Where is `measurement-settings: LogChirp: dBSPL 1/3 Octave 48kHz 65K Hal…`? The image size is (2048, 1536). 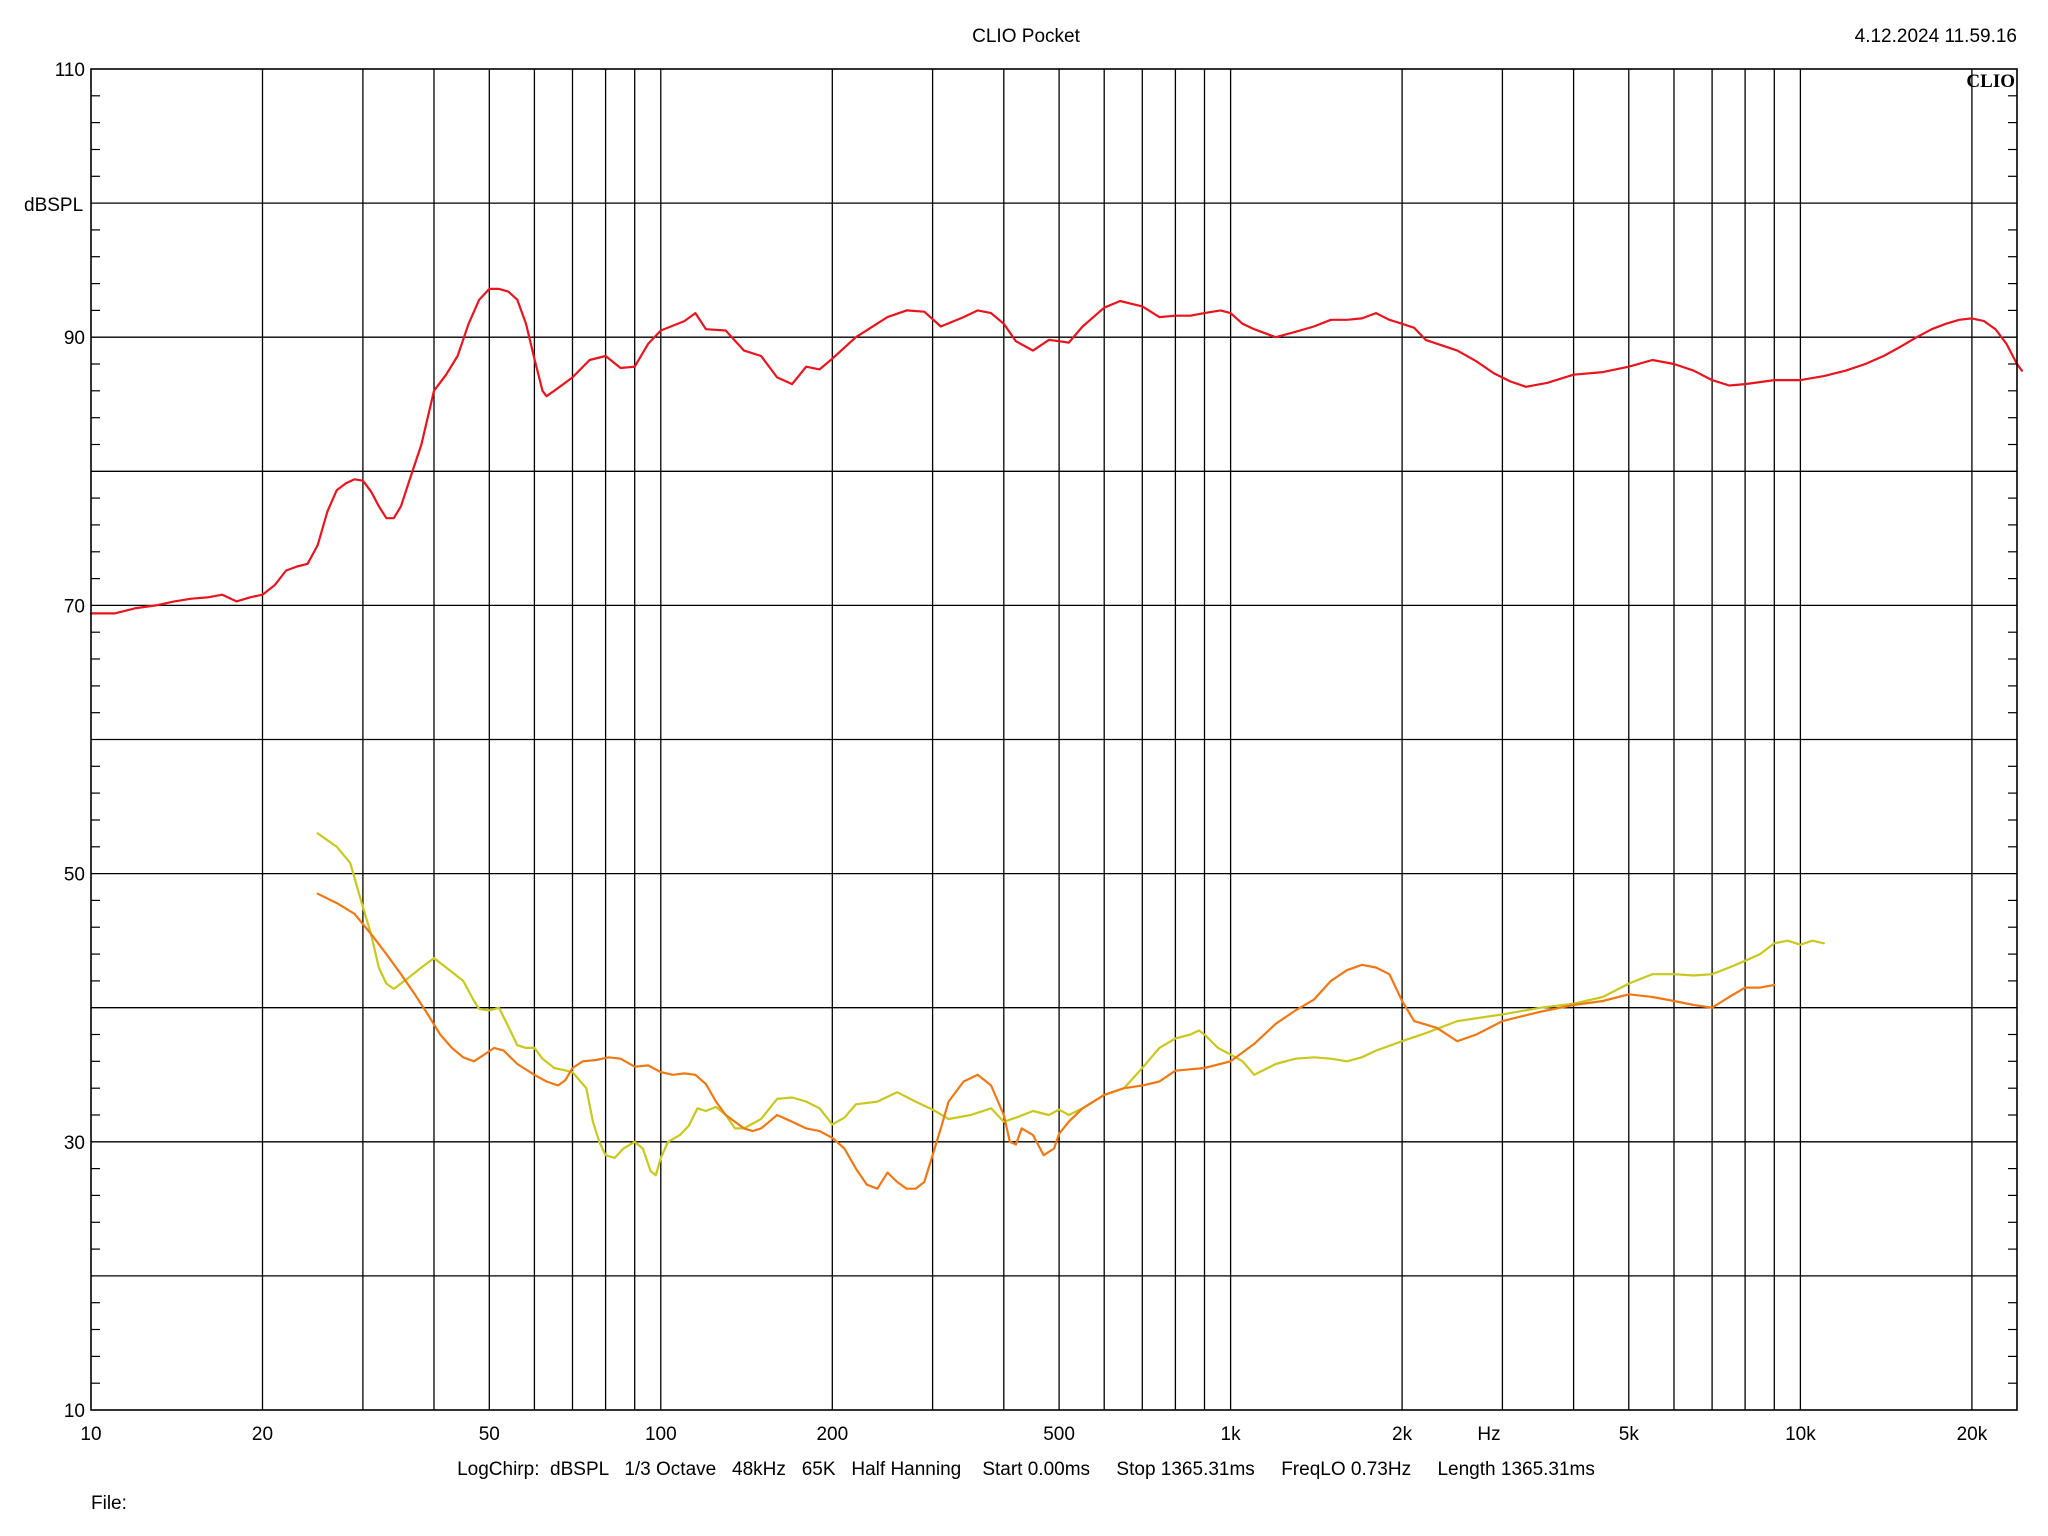
measurement-settings: LogChirp: dBSPL 1/3 Octave 48kHz 65K Hal… is located at coordinates (1026, 1469).